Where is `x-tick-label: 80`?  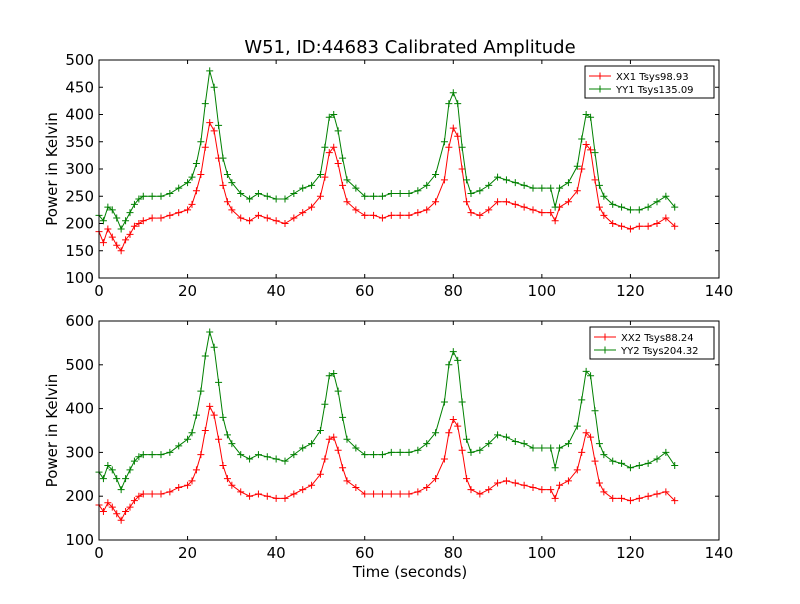
x-tick-label: 80 is located at coordinates (453, 291).